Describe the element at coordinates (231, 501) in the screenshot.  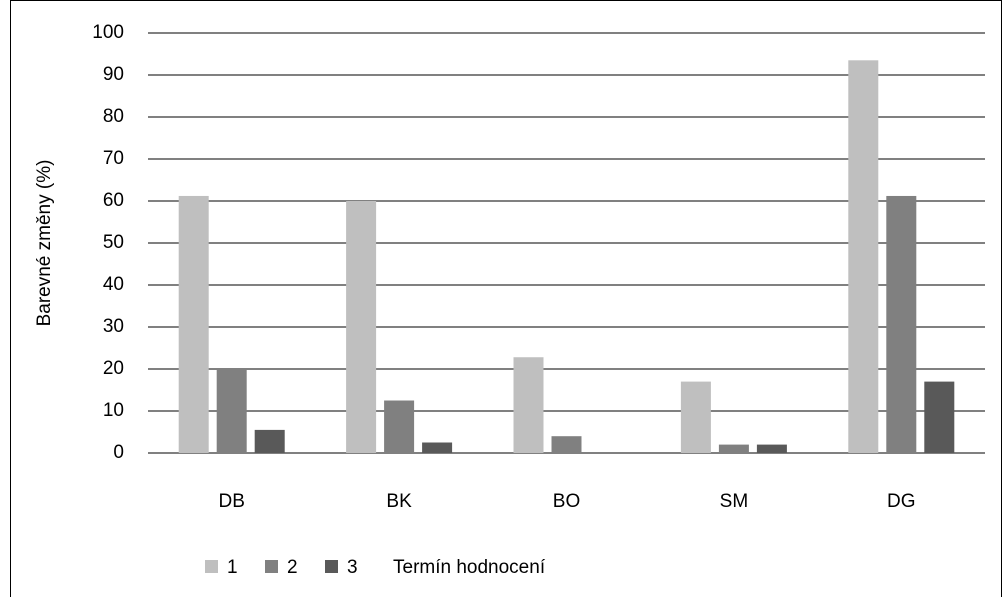
I see `x-tick-label: DB` at that location.